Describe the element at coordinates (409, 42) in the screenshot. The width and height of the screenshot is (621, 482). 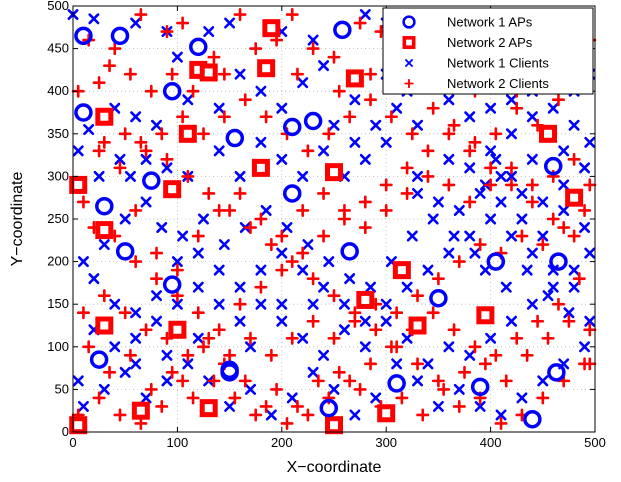
I see `legend-marker-square` at that location.